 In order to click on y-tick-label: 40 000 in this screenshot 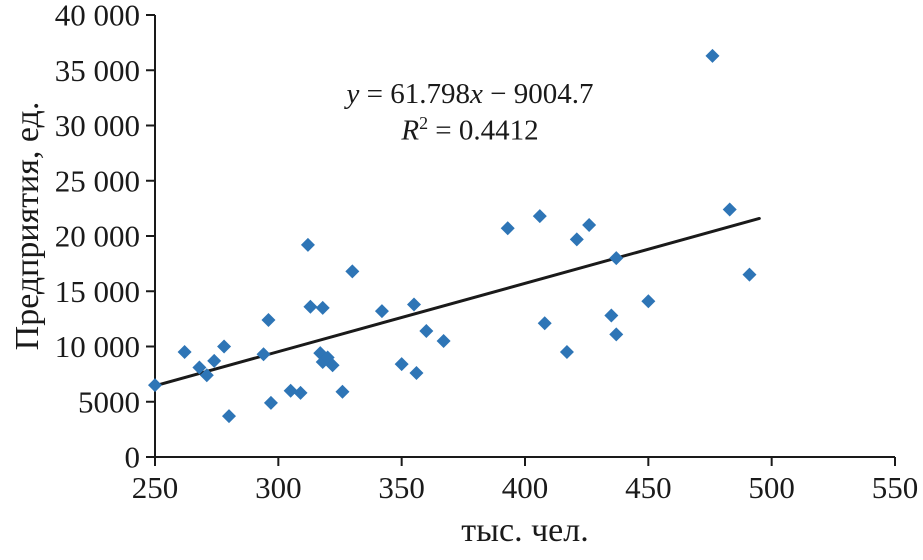, I will do `click(97, 16)`.